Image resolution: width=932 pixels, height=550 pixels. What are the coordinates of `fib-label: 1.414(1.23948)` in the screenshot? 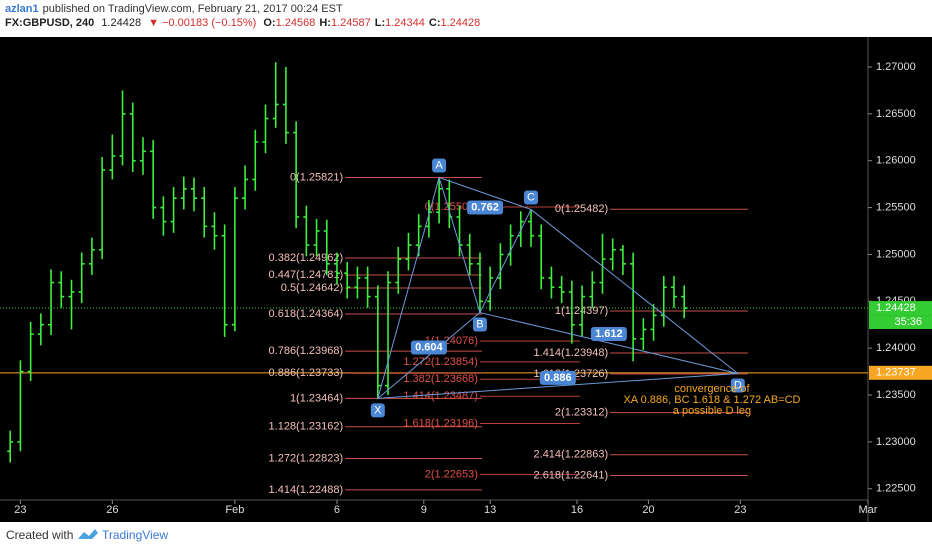 It's located at (571, 353).